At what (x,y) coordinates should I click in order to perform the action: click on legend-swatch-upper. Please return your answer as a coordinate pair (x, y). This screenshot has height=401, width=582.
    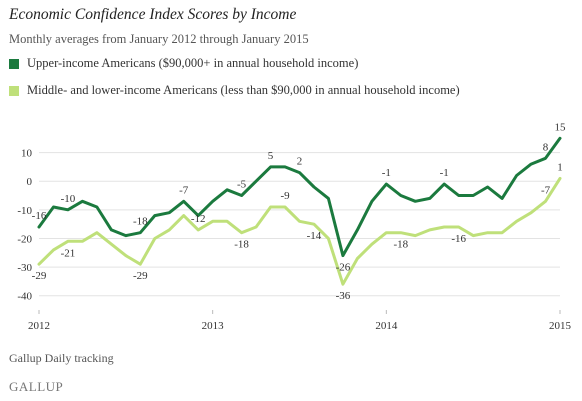
    Looking at the image, I should click on (14, 63).